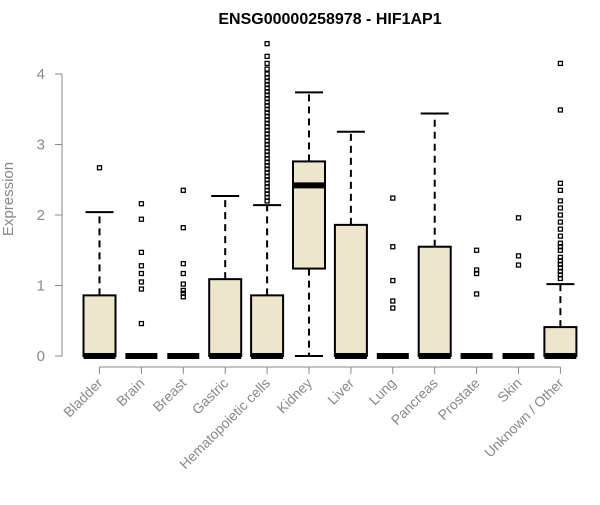 The image size is (600, 505). What do you see at coordinates (329, 19) in the screenshot?
I see `chart-title: ENSG00000258978 - HIF1AP1` at bounding box center [329, 19].